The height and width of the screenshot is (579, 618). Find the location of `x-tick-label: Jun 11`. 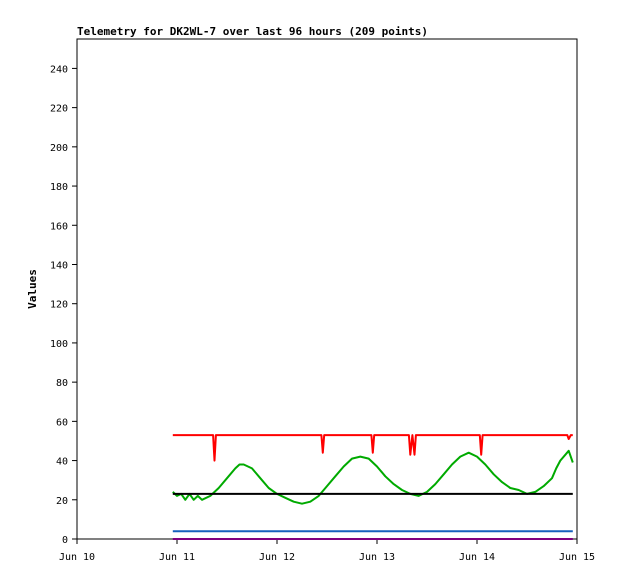

x-tick-label: Jun 11 is located at coordinates (177, 557).